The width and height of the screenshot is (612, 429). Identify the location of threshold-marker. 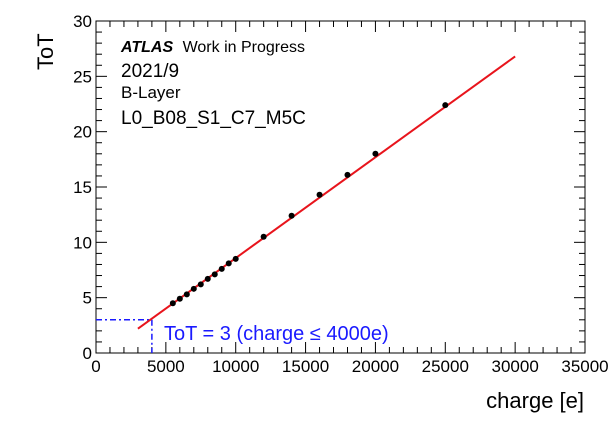
(124, 336).